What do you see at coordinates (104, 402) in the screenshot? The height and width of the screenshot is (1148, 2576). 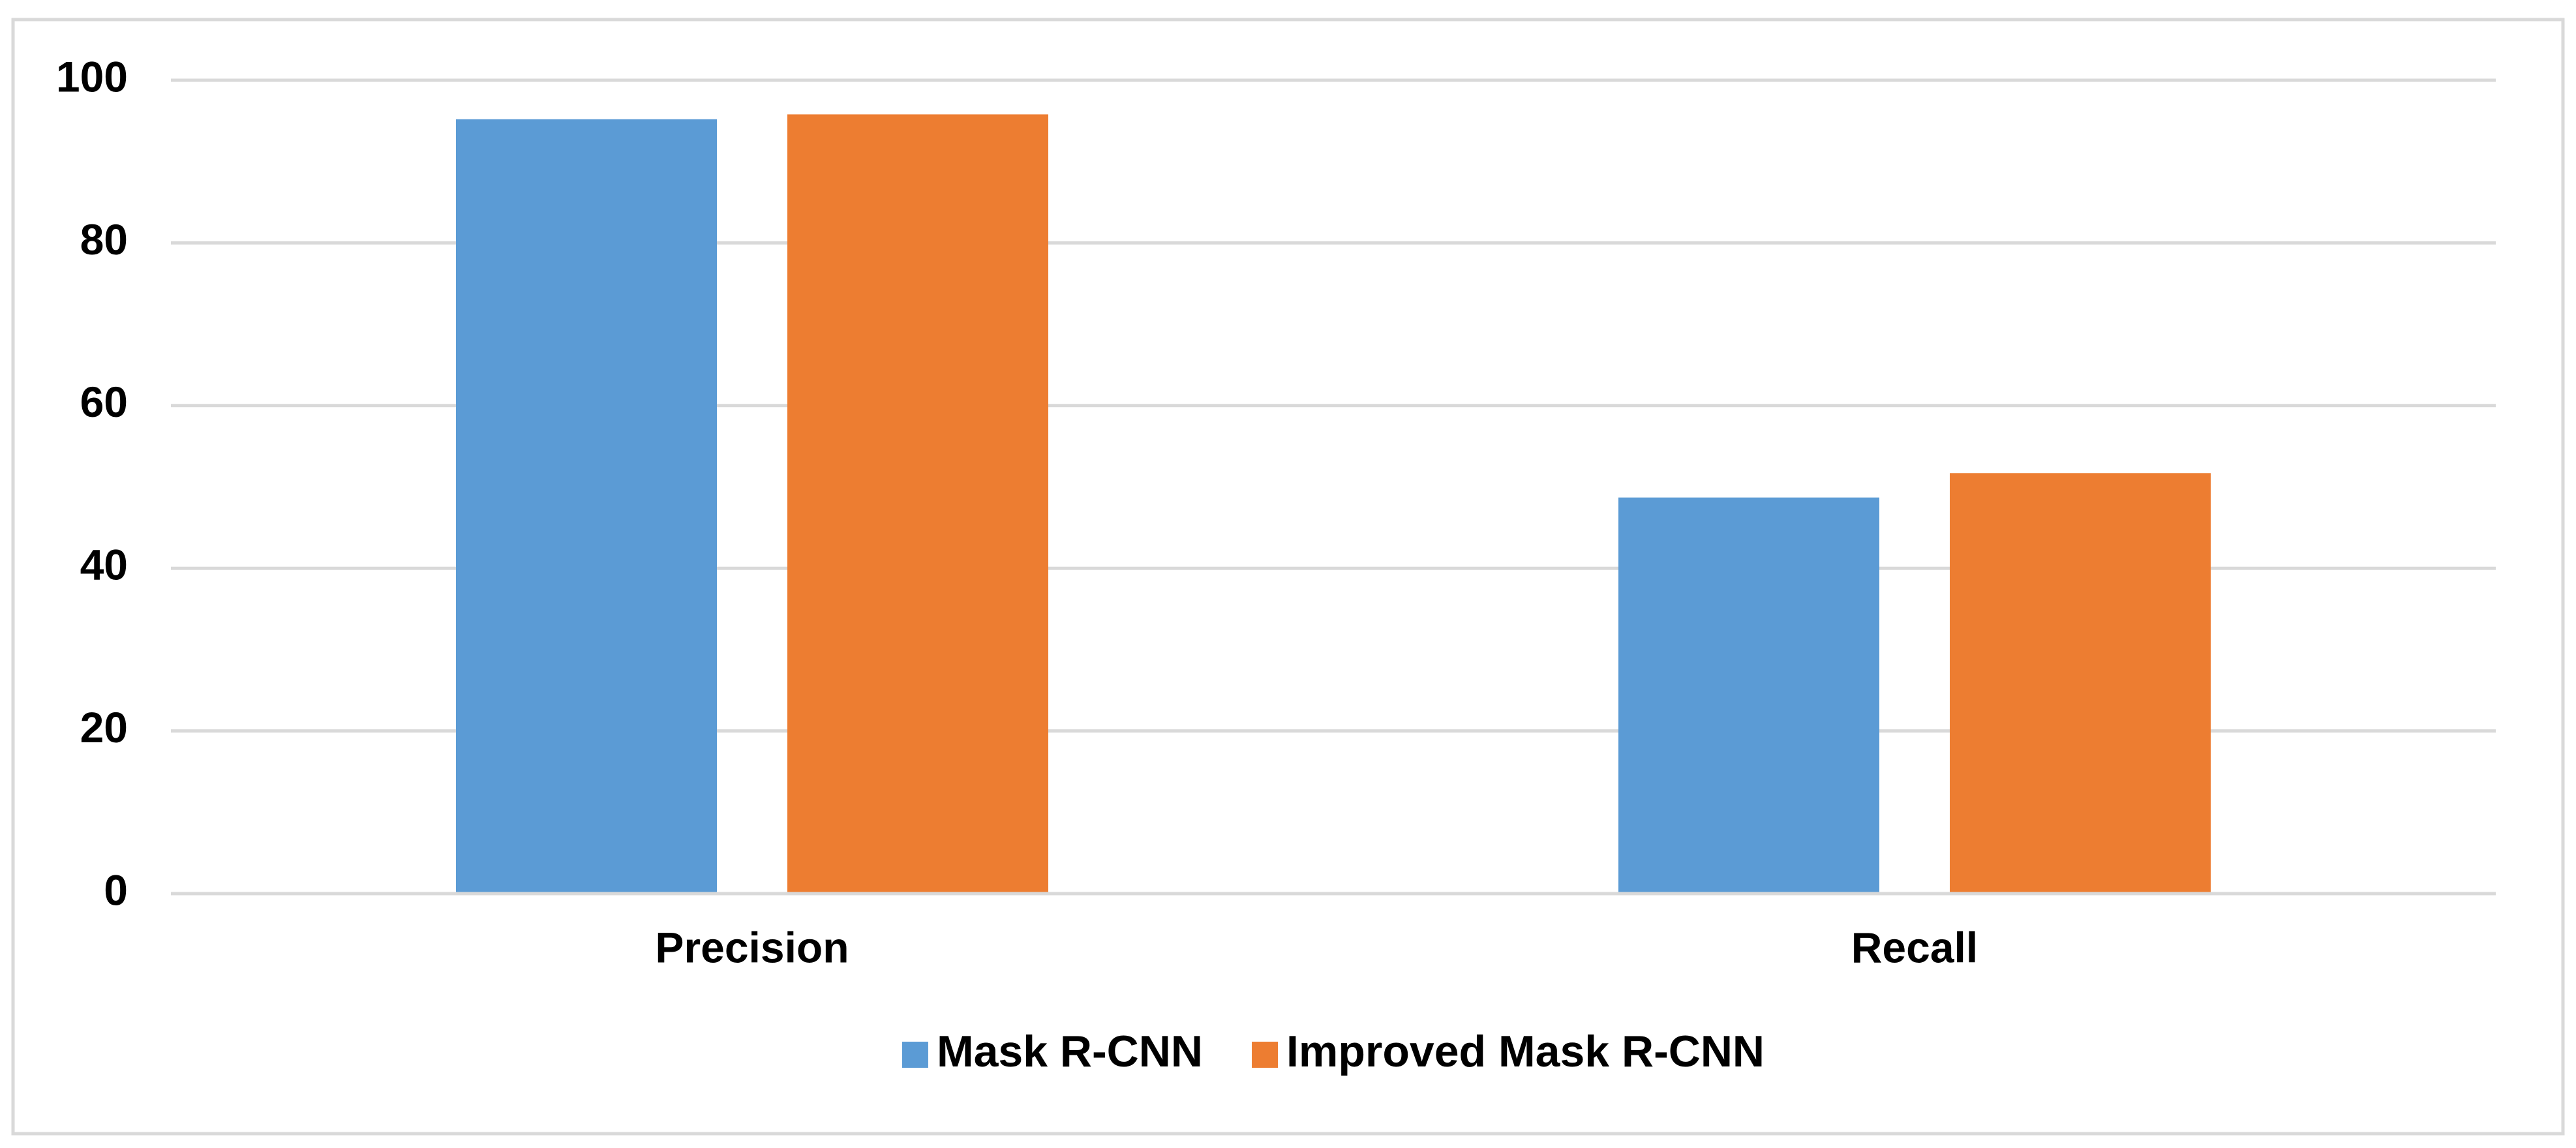 I see `y-tick-label: 60` at bounding box center [104, 402].